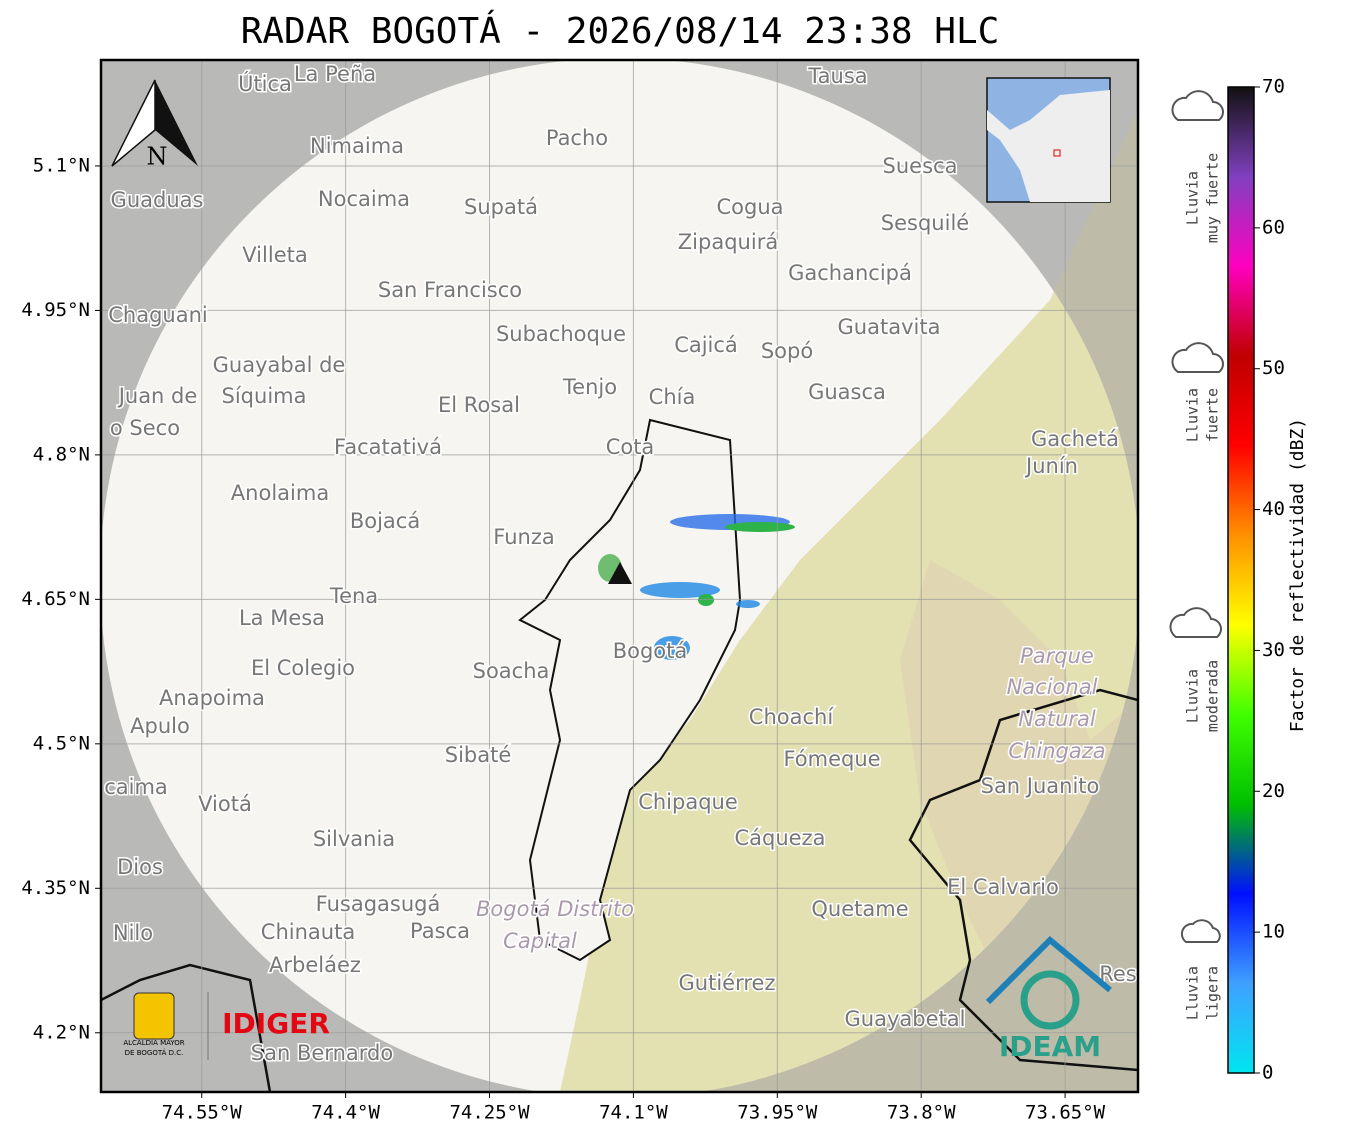 The height and width of the screenshot is (1139, 1349). What do you see at coordinates (831, 759) in the screenshot?
I see `place-label: Fómeque` at bounding box center [831, 759].